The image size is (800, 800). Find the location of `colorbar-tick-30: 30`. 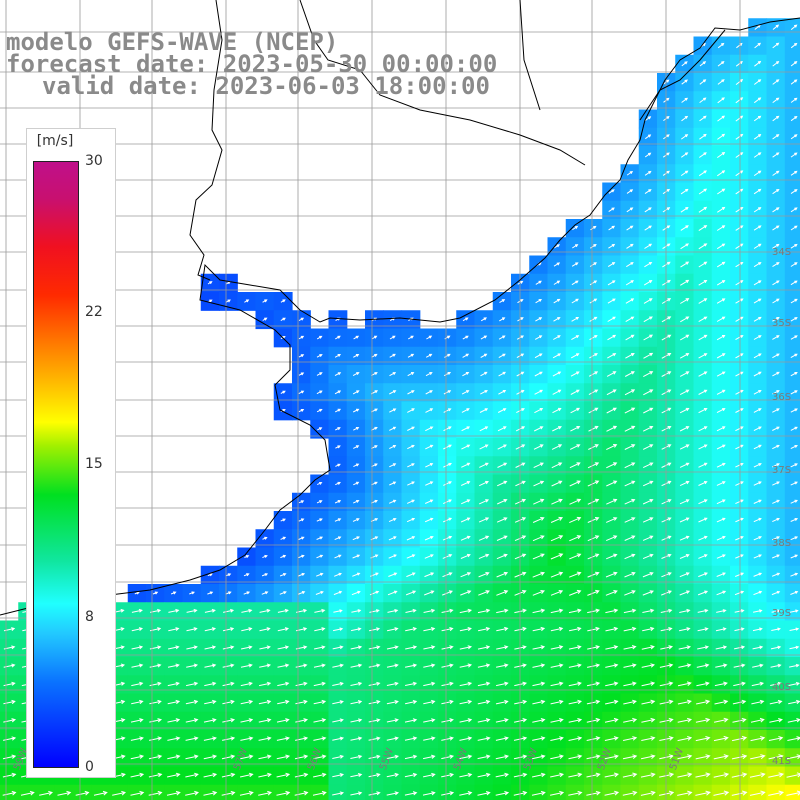

colorbar-tick-30: 30 is located at coordinates (94, 161).